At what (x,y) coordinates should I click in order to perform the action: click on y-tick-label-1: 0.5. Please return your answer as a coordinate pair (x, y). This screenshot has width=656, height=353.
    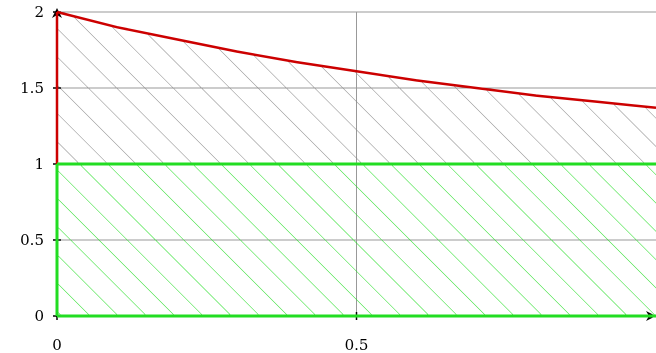
    Looking at the image, I should click on (32, 240).